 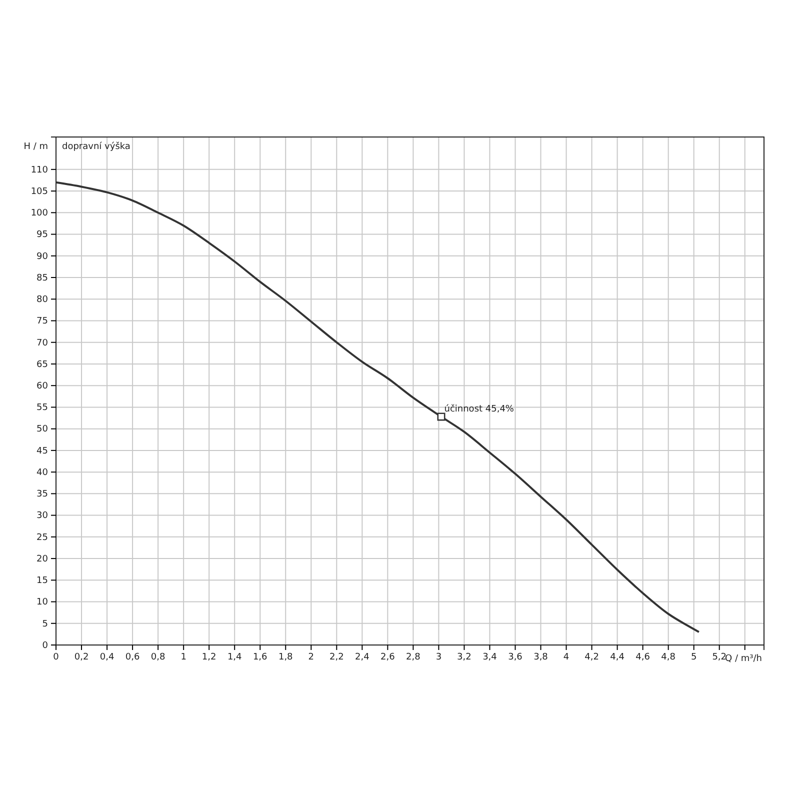 What do you see at coordinates (42, 451) in the screenshot?
I see `y-tick-label: 45` at bounding box center [42, 451].